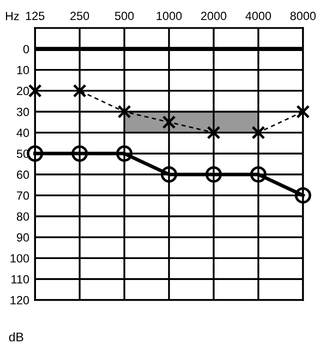  I want to click on y-tick-label: 60, so click(22, 174).